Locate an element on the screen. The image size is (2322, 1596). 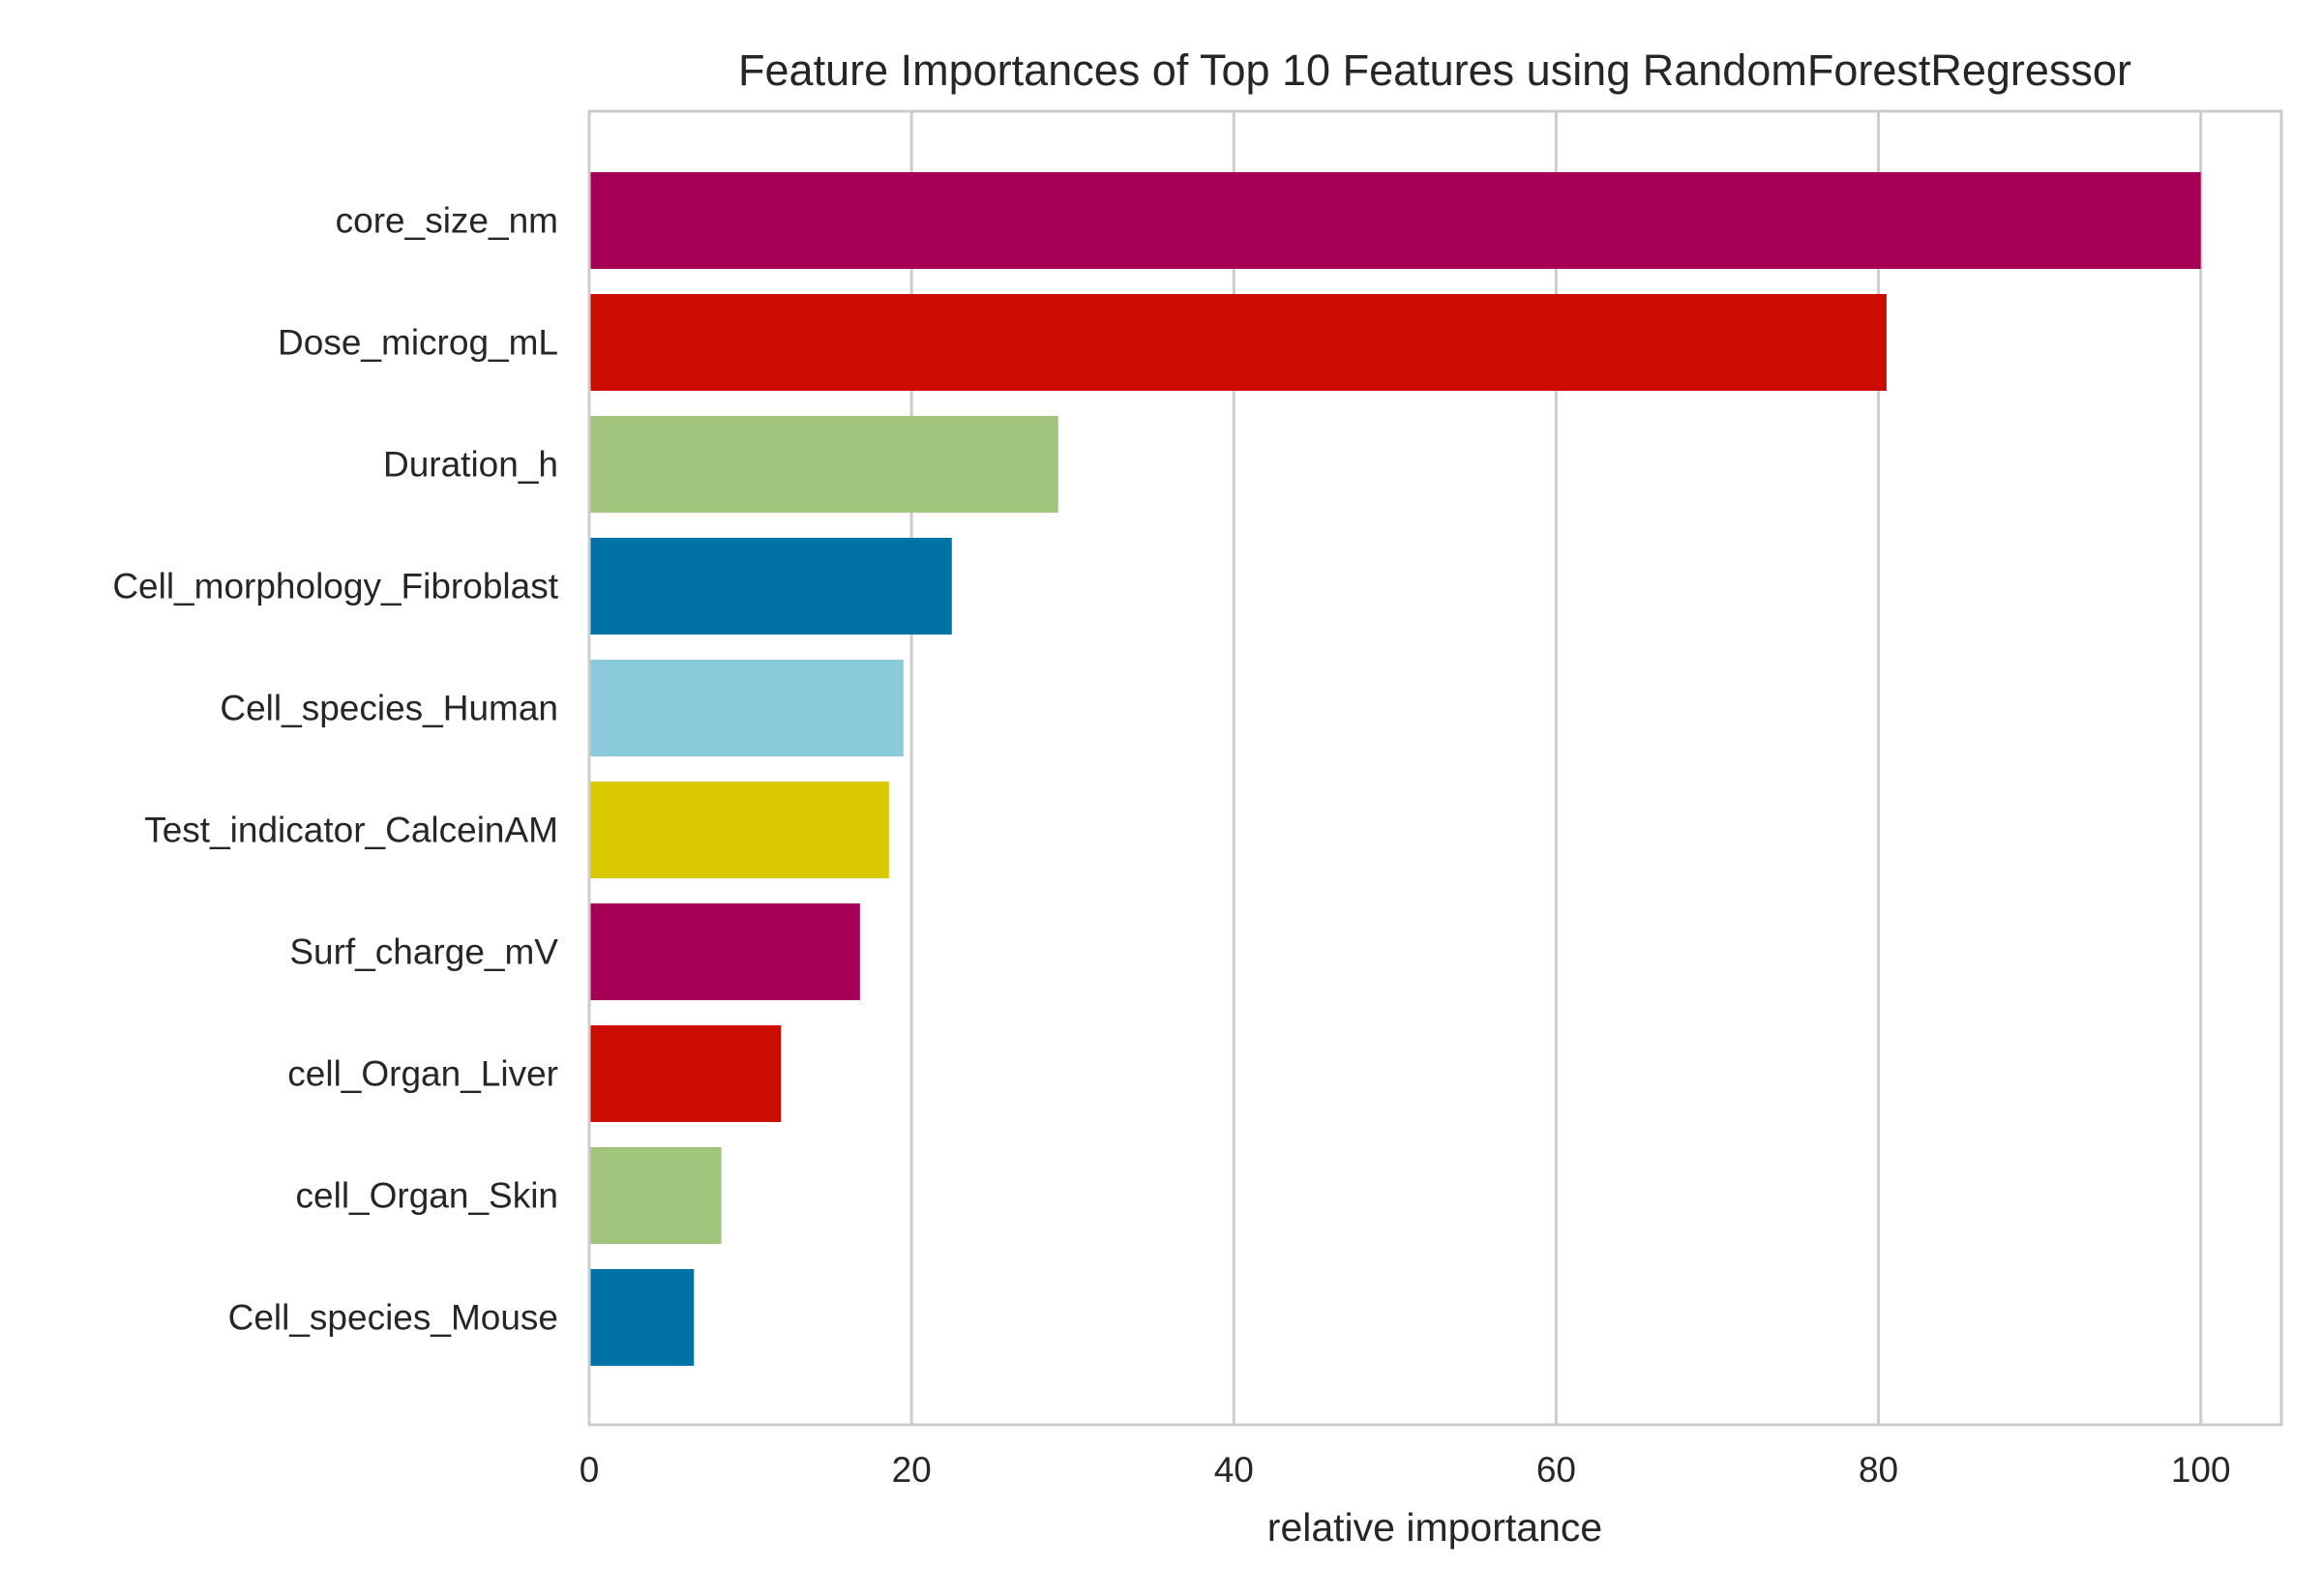
x-tick-label: 20 is located at coordinates (912, 1470).